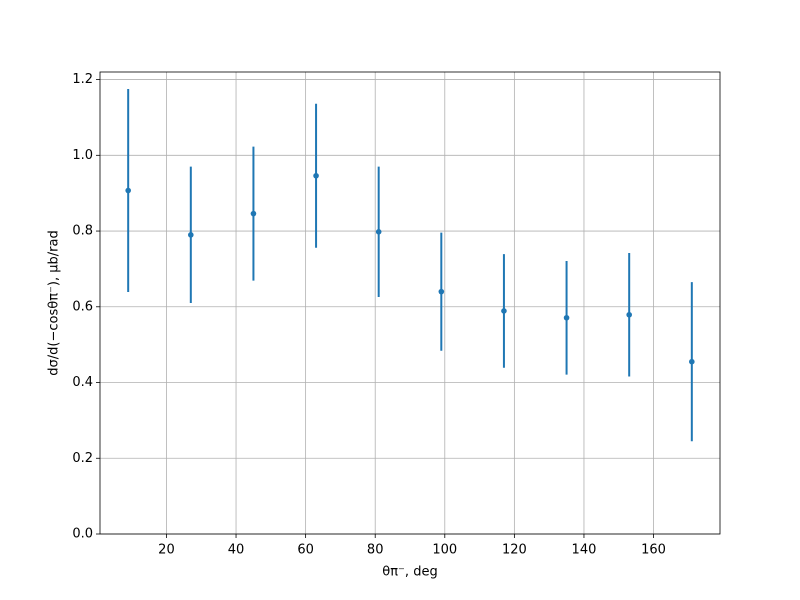 Image resolution: width=800 pixels, height=600 pixels. What do you see at coordinates (82, 155) in the screenshot?
I see `y-tick-label: 1.0` at bounding box center [82, 155].